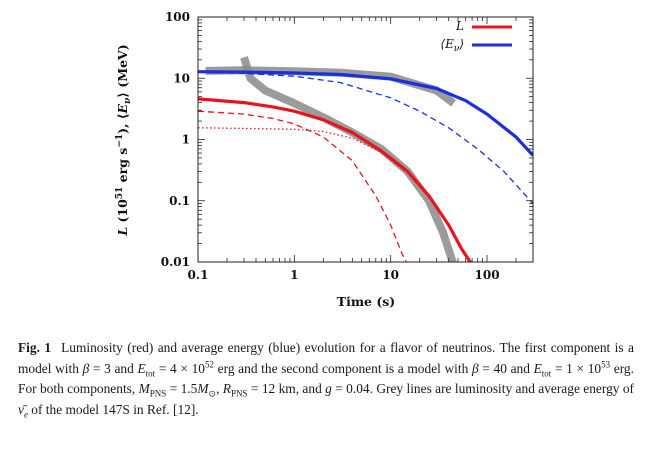 This screenshot has height=464, width=650. I want to click on y-axis-label: L (1051 erg s−1), ⟨Eν⟩ (MeV), so click(124, 140).